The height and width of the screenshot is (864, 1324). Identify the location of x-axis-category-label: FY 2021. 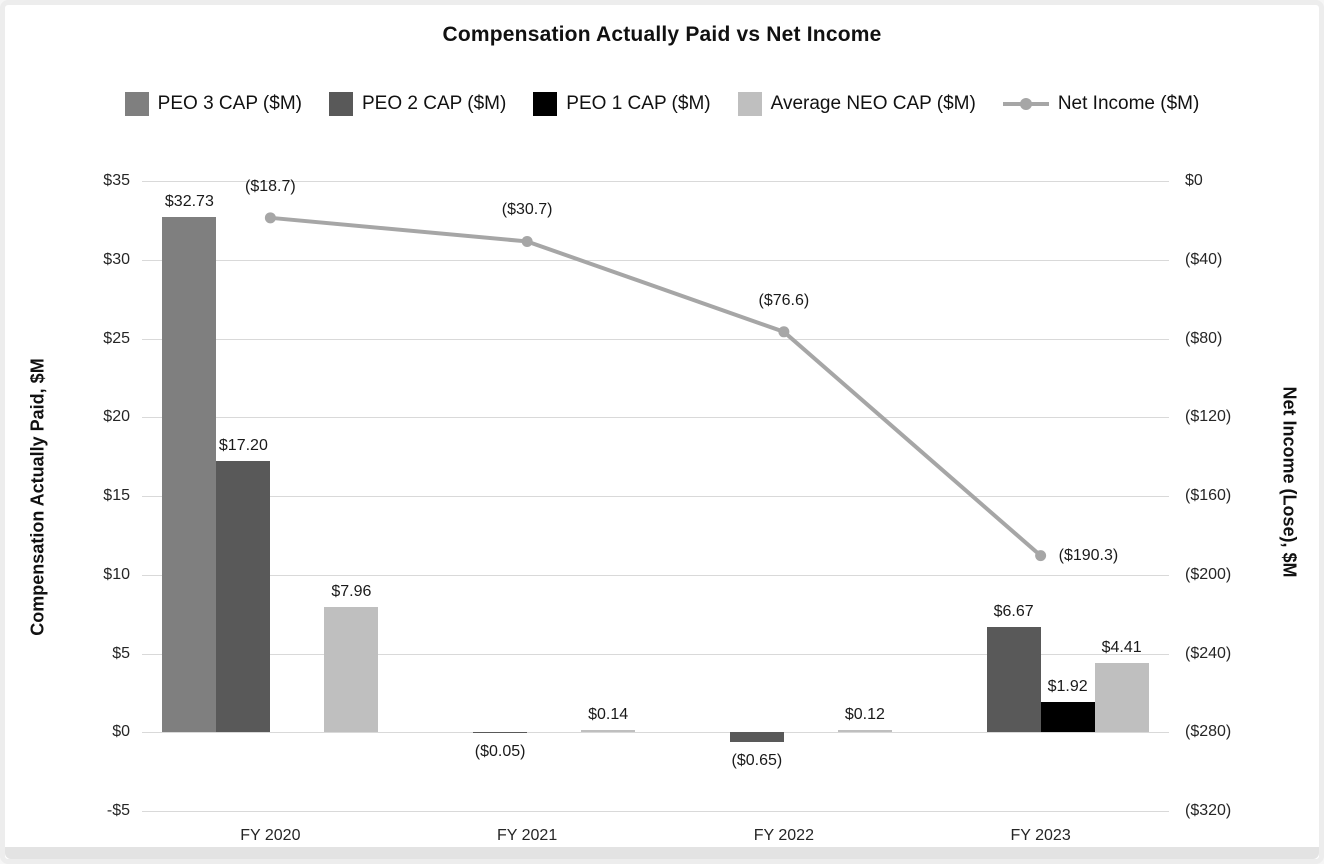
(527, 835).